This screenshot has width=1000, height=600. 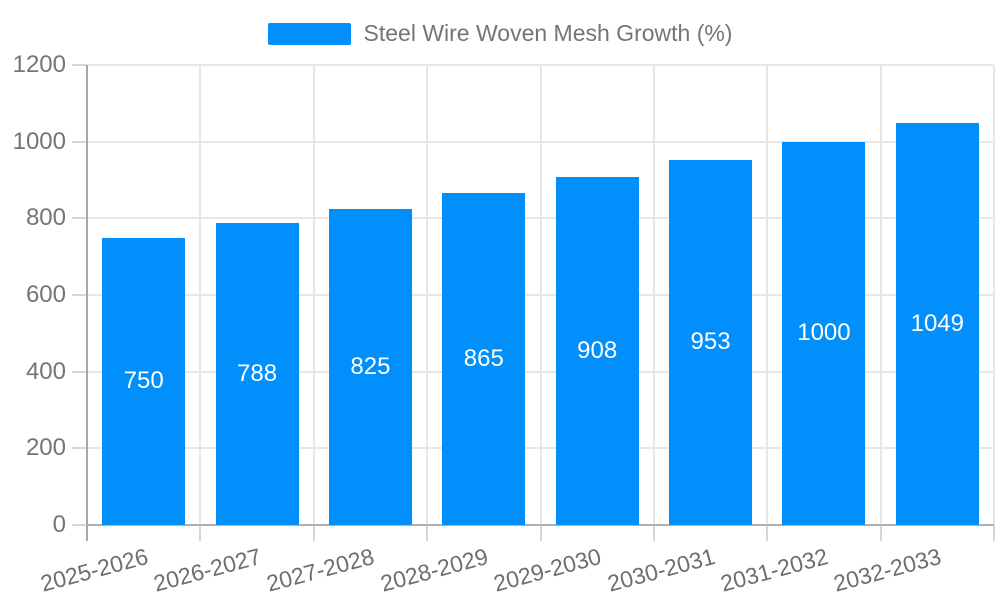 I want to click on bar-value-label: 788, so click(x=257, y=373).